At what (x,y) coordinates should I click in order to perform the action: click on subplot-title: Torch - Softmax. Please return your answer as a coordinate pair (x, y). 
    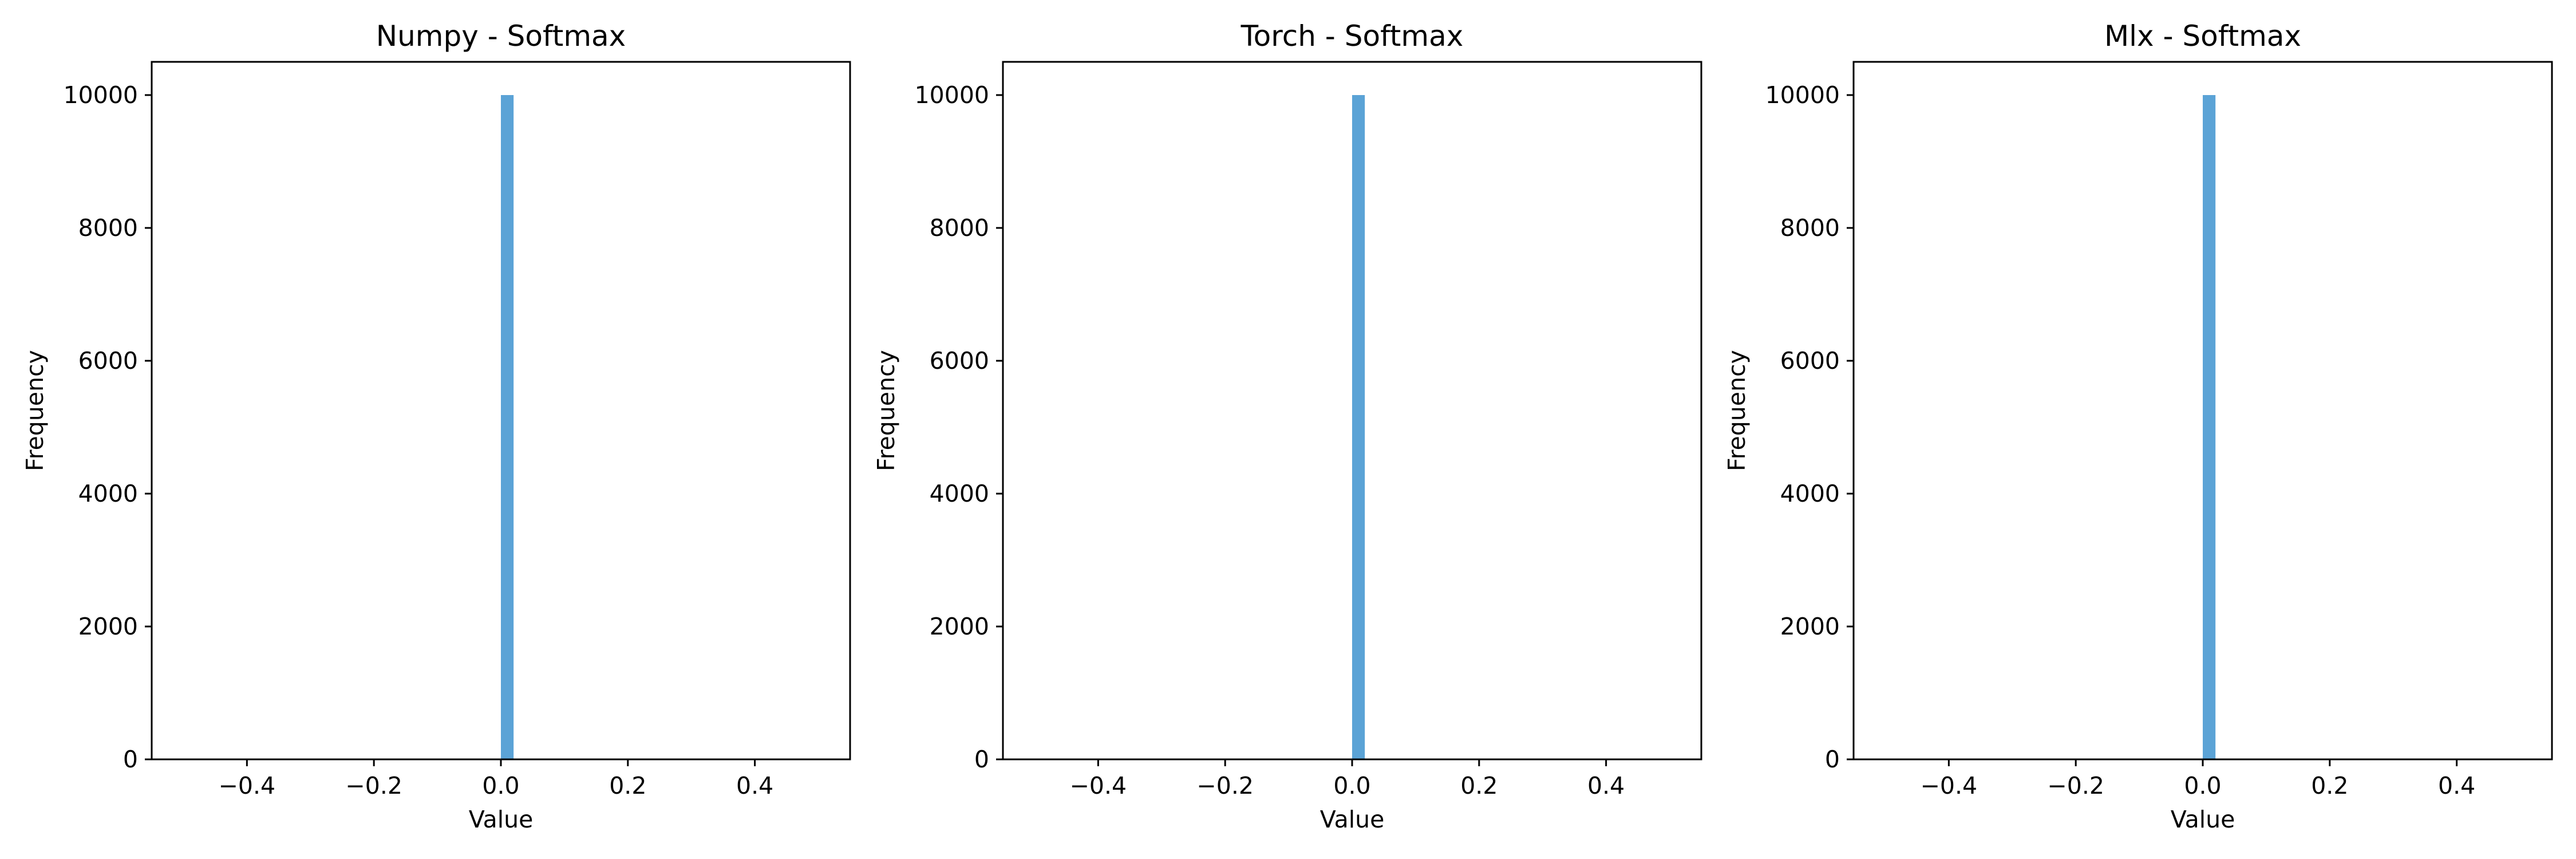
    Looking at the image, I should click on (1352, 36).